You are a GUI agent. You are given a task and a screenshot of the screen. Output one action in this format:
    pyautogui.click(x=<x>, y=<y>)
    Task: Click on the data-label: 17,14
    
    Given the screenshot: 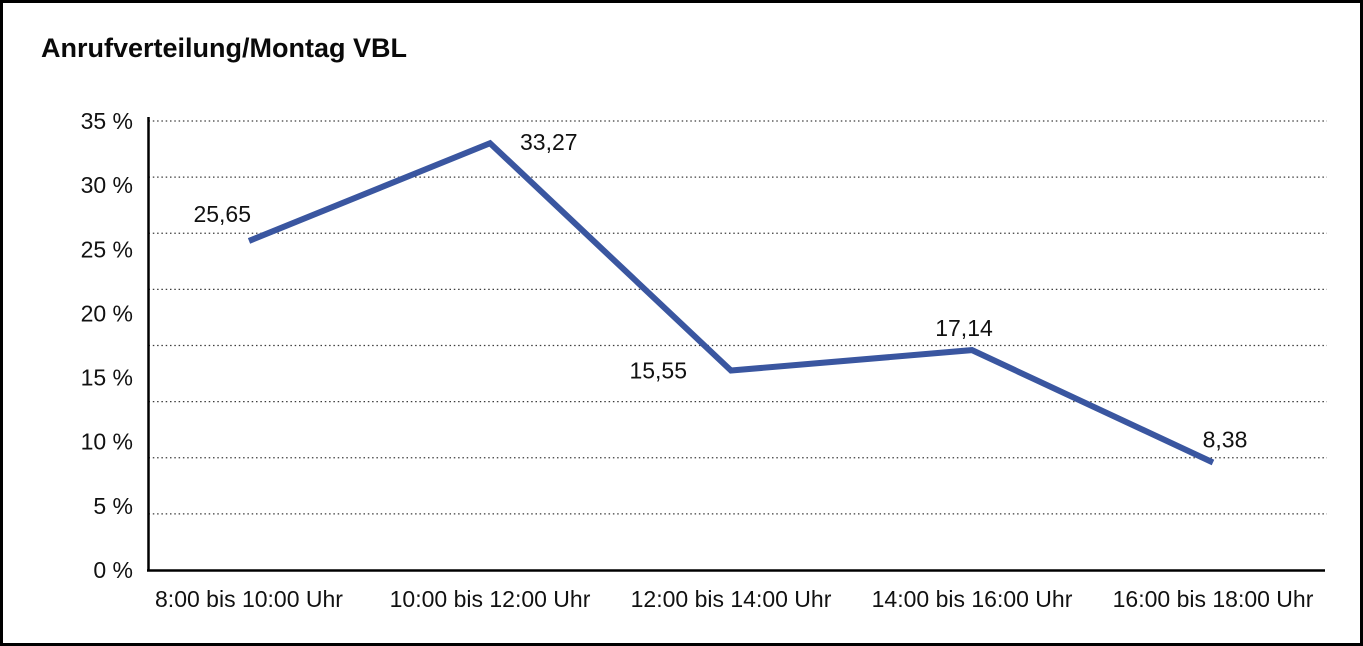 What is the action you would take?
    pyautogui.click(x=964, y=328)
    